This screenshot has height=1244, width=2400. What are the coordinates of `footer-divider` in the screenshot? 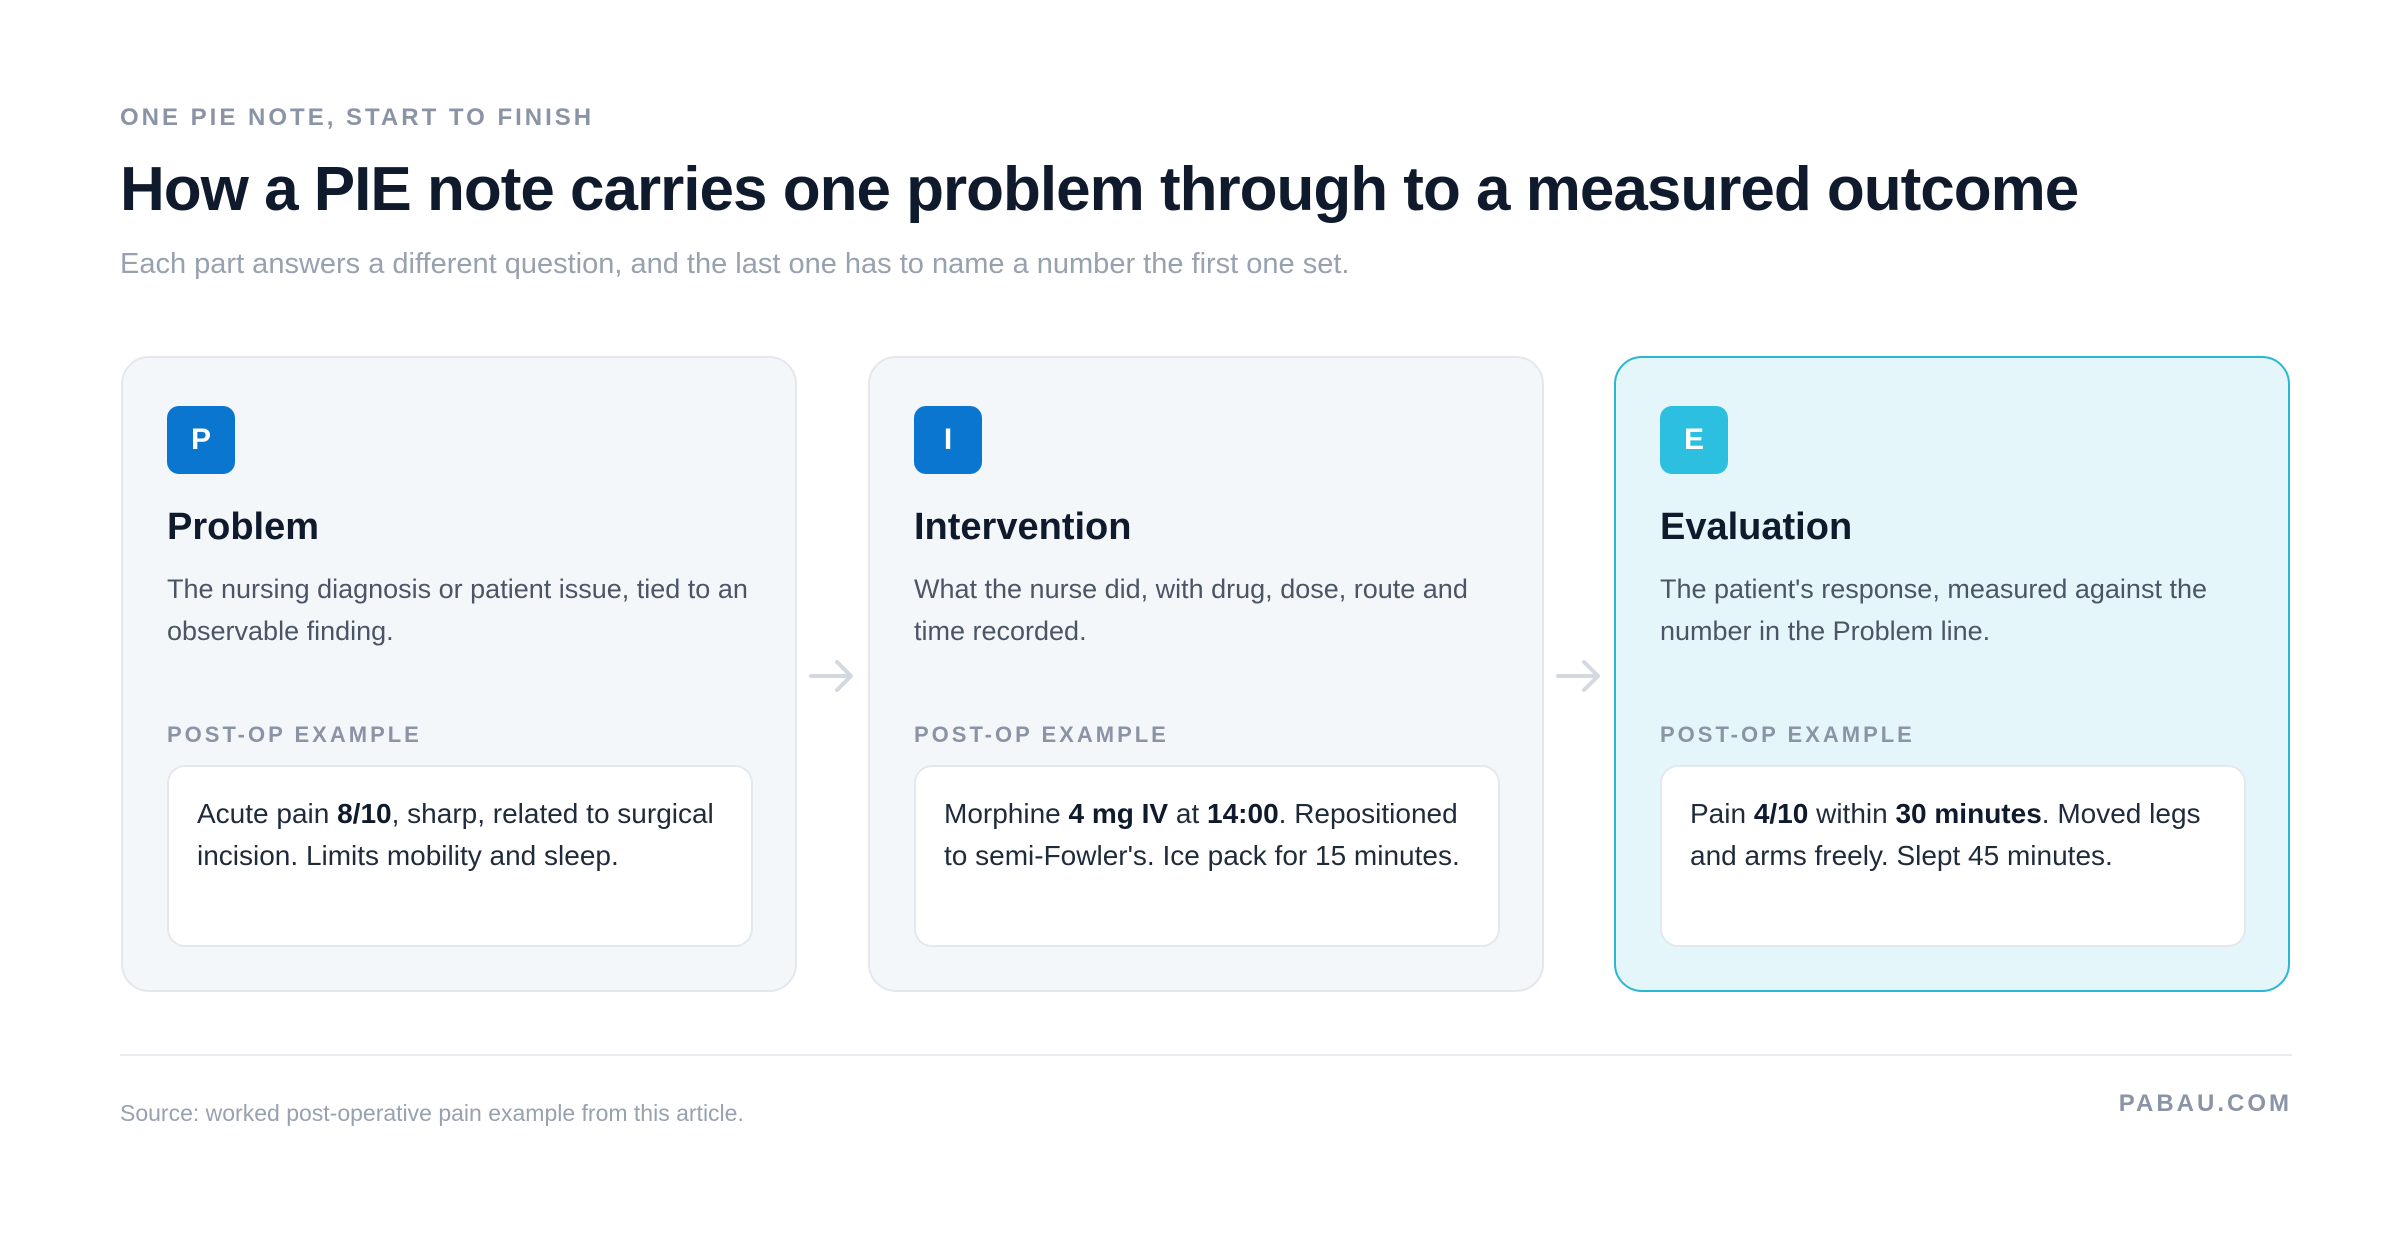 It's located at (1206, 1055).